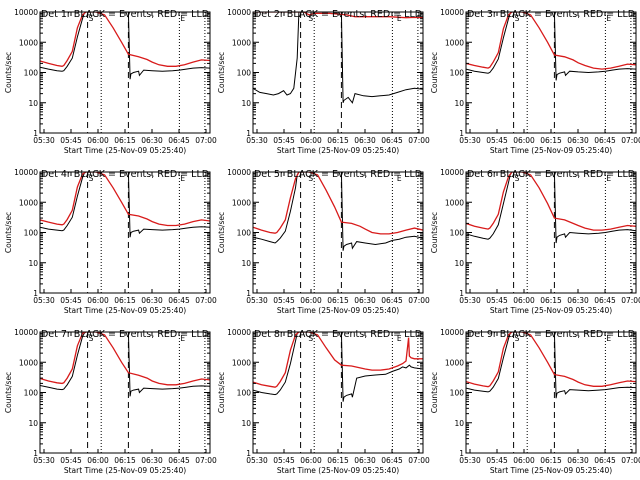 This screenshot has height=480, width=640. I want to click on panel-title: Det 2r BLACK = Events, RED = LLD, so click(338, 14).